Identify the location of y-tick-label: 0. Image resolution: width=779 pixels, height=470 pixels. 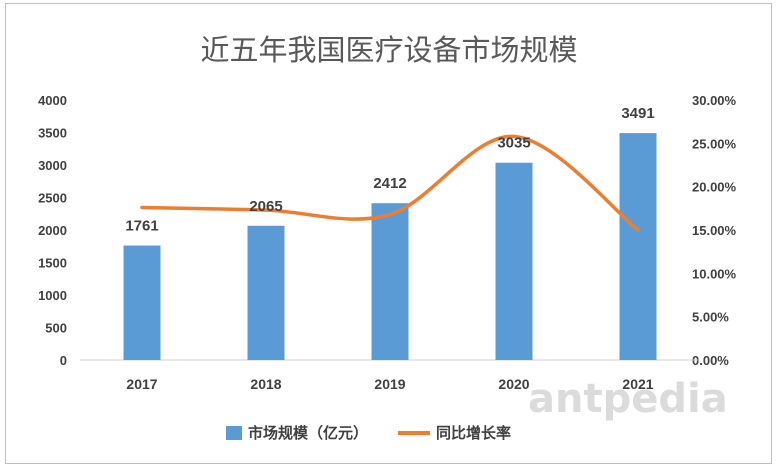
(63, 360).